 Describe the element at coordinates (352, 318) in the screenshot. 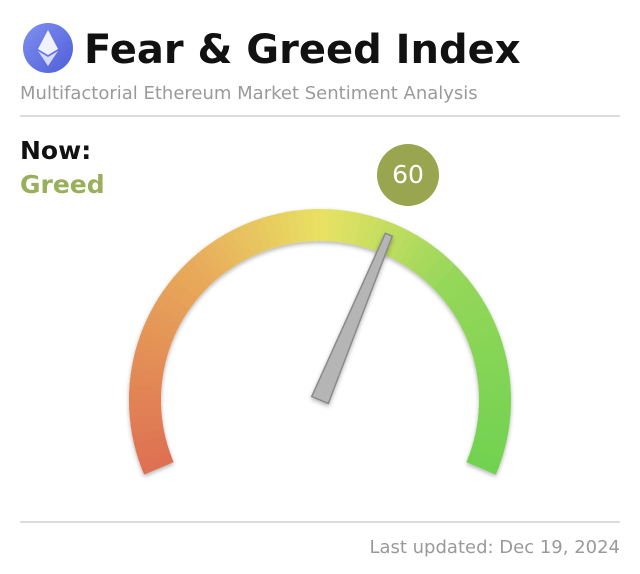

I see `needle` at that location.